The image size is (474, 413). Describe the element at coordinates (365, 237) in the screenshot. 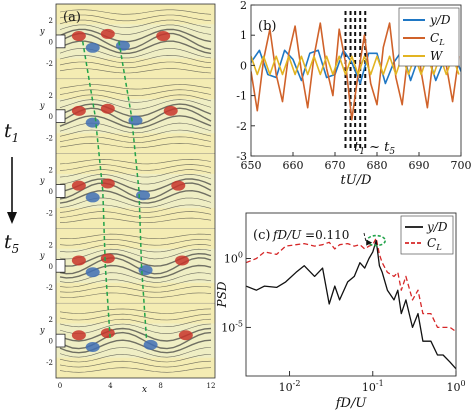

I see `peak-annotation-arrow` at that location.